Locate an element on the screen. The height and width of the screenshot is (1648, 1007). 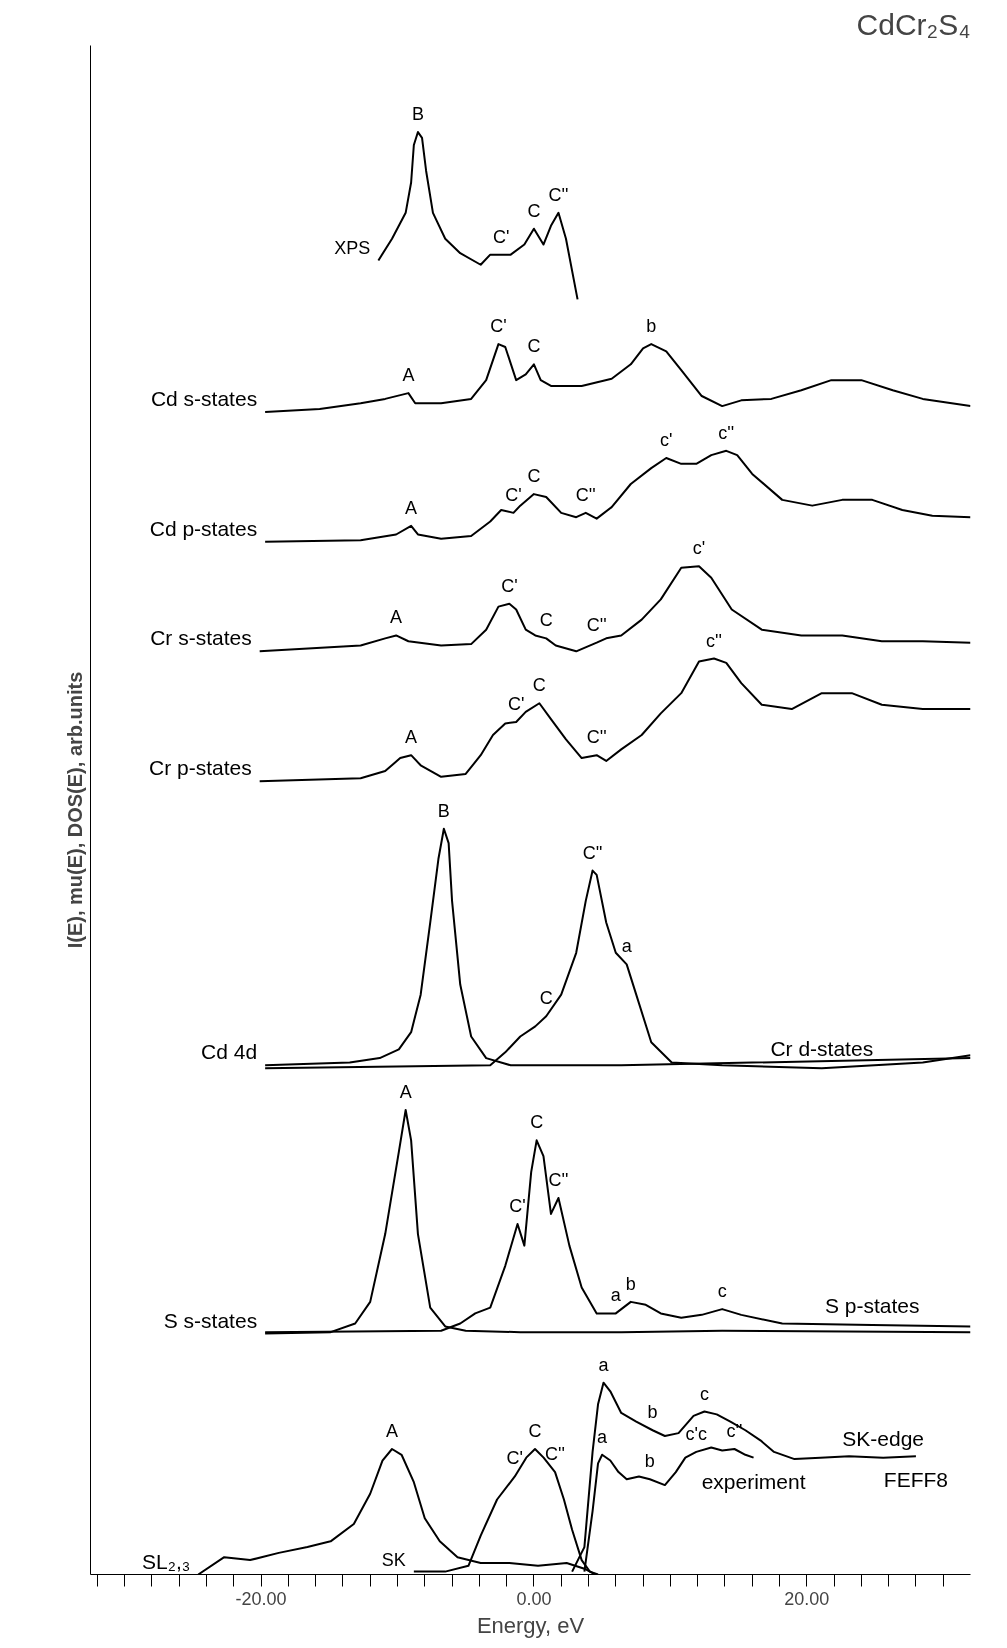
annotation: Cd s-states is located at coordinates (204, 398).